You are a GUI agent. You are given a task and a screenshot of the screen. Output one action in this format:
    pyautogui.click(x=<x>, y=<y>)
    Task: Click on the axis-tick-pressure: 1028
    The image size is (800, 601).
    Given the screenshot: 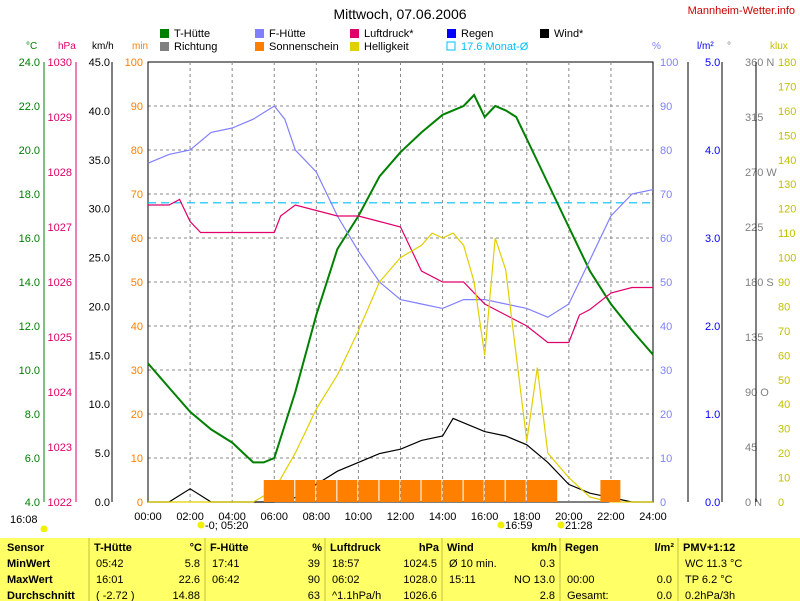 What is the action you would take?
    pyautogui.click(x=60, y=173)
    